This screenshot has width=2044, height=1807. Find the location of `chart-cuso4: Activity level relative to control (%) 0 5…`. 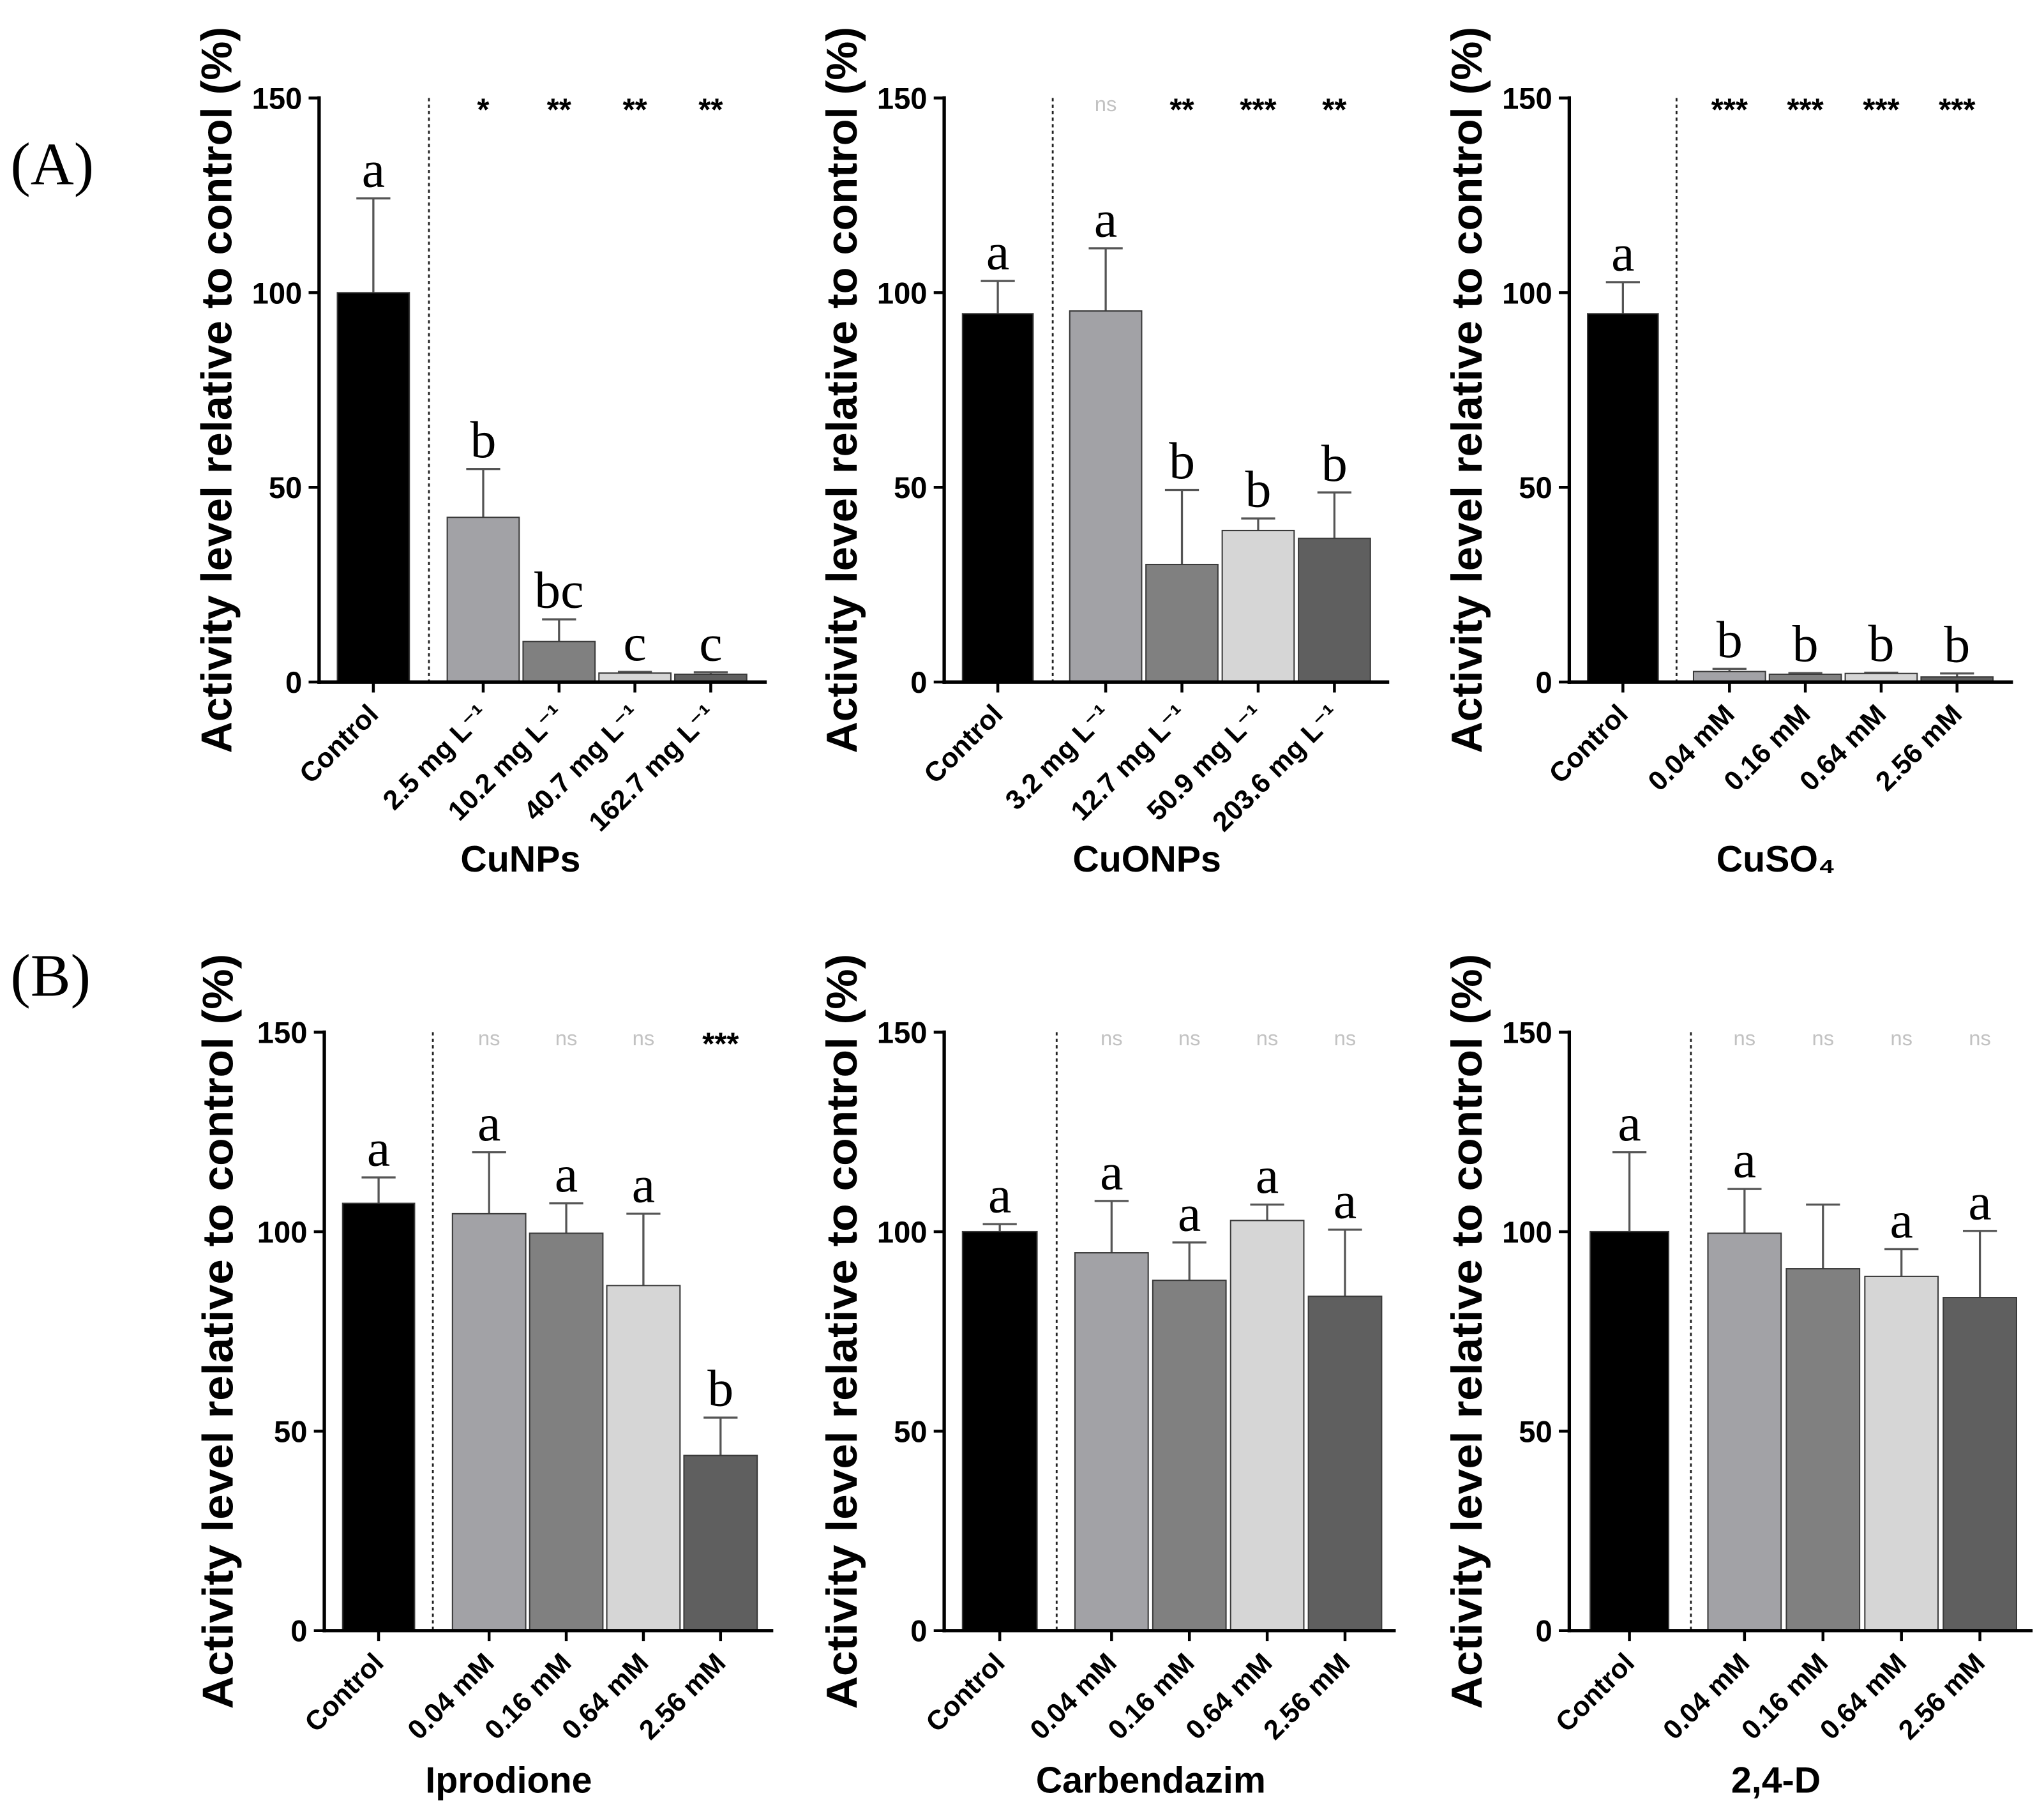

chart-cuso4: Activity level relative to control (%) 0 5… is located at coordinates (1728, 454).